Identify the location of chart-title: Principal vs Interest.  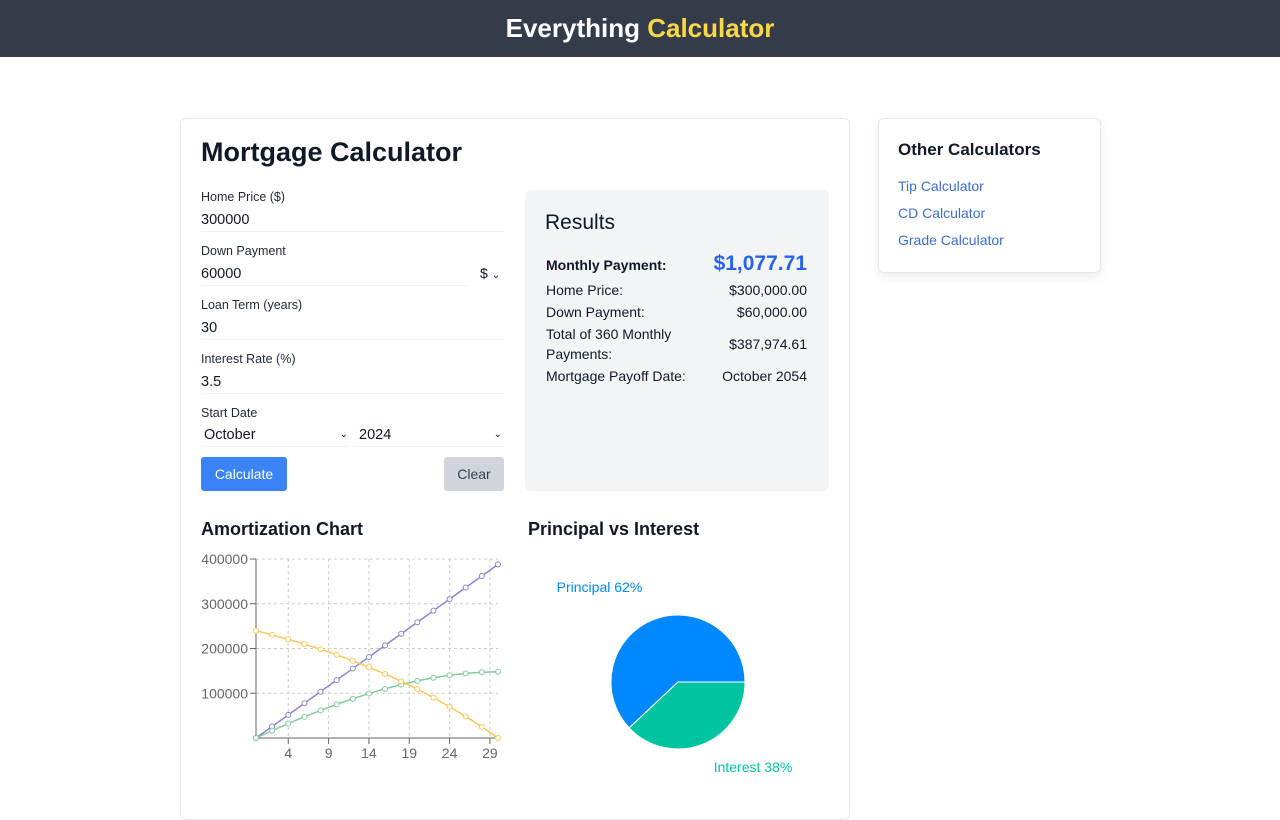
(614, 529).